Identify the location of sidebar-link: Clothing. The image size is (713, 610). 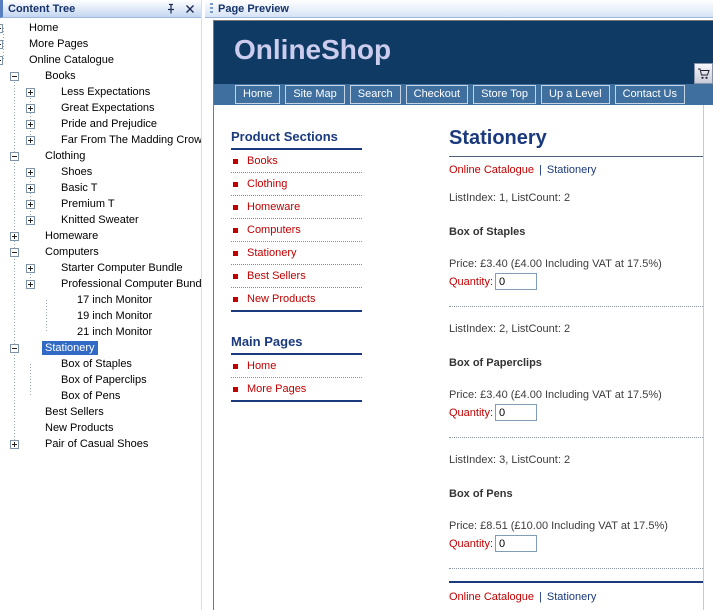
(267, 184).